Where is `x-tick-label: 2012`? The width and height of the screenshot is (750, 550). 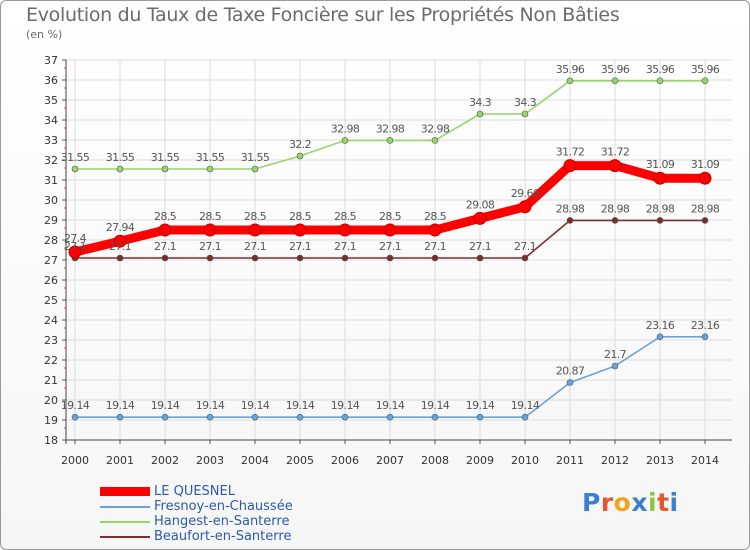
x-tick-label: 2012 is located at coordinates (615, 460).